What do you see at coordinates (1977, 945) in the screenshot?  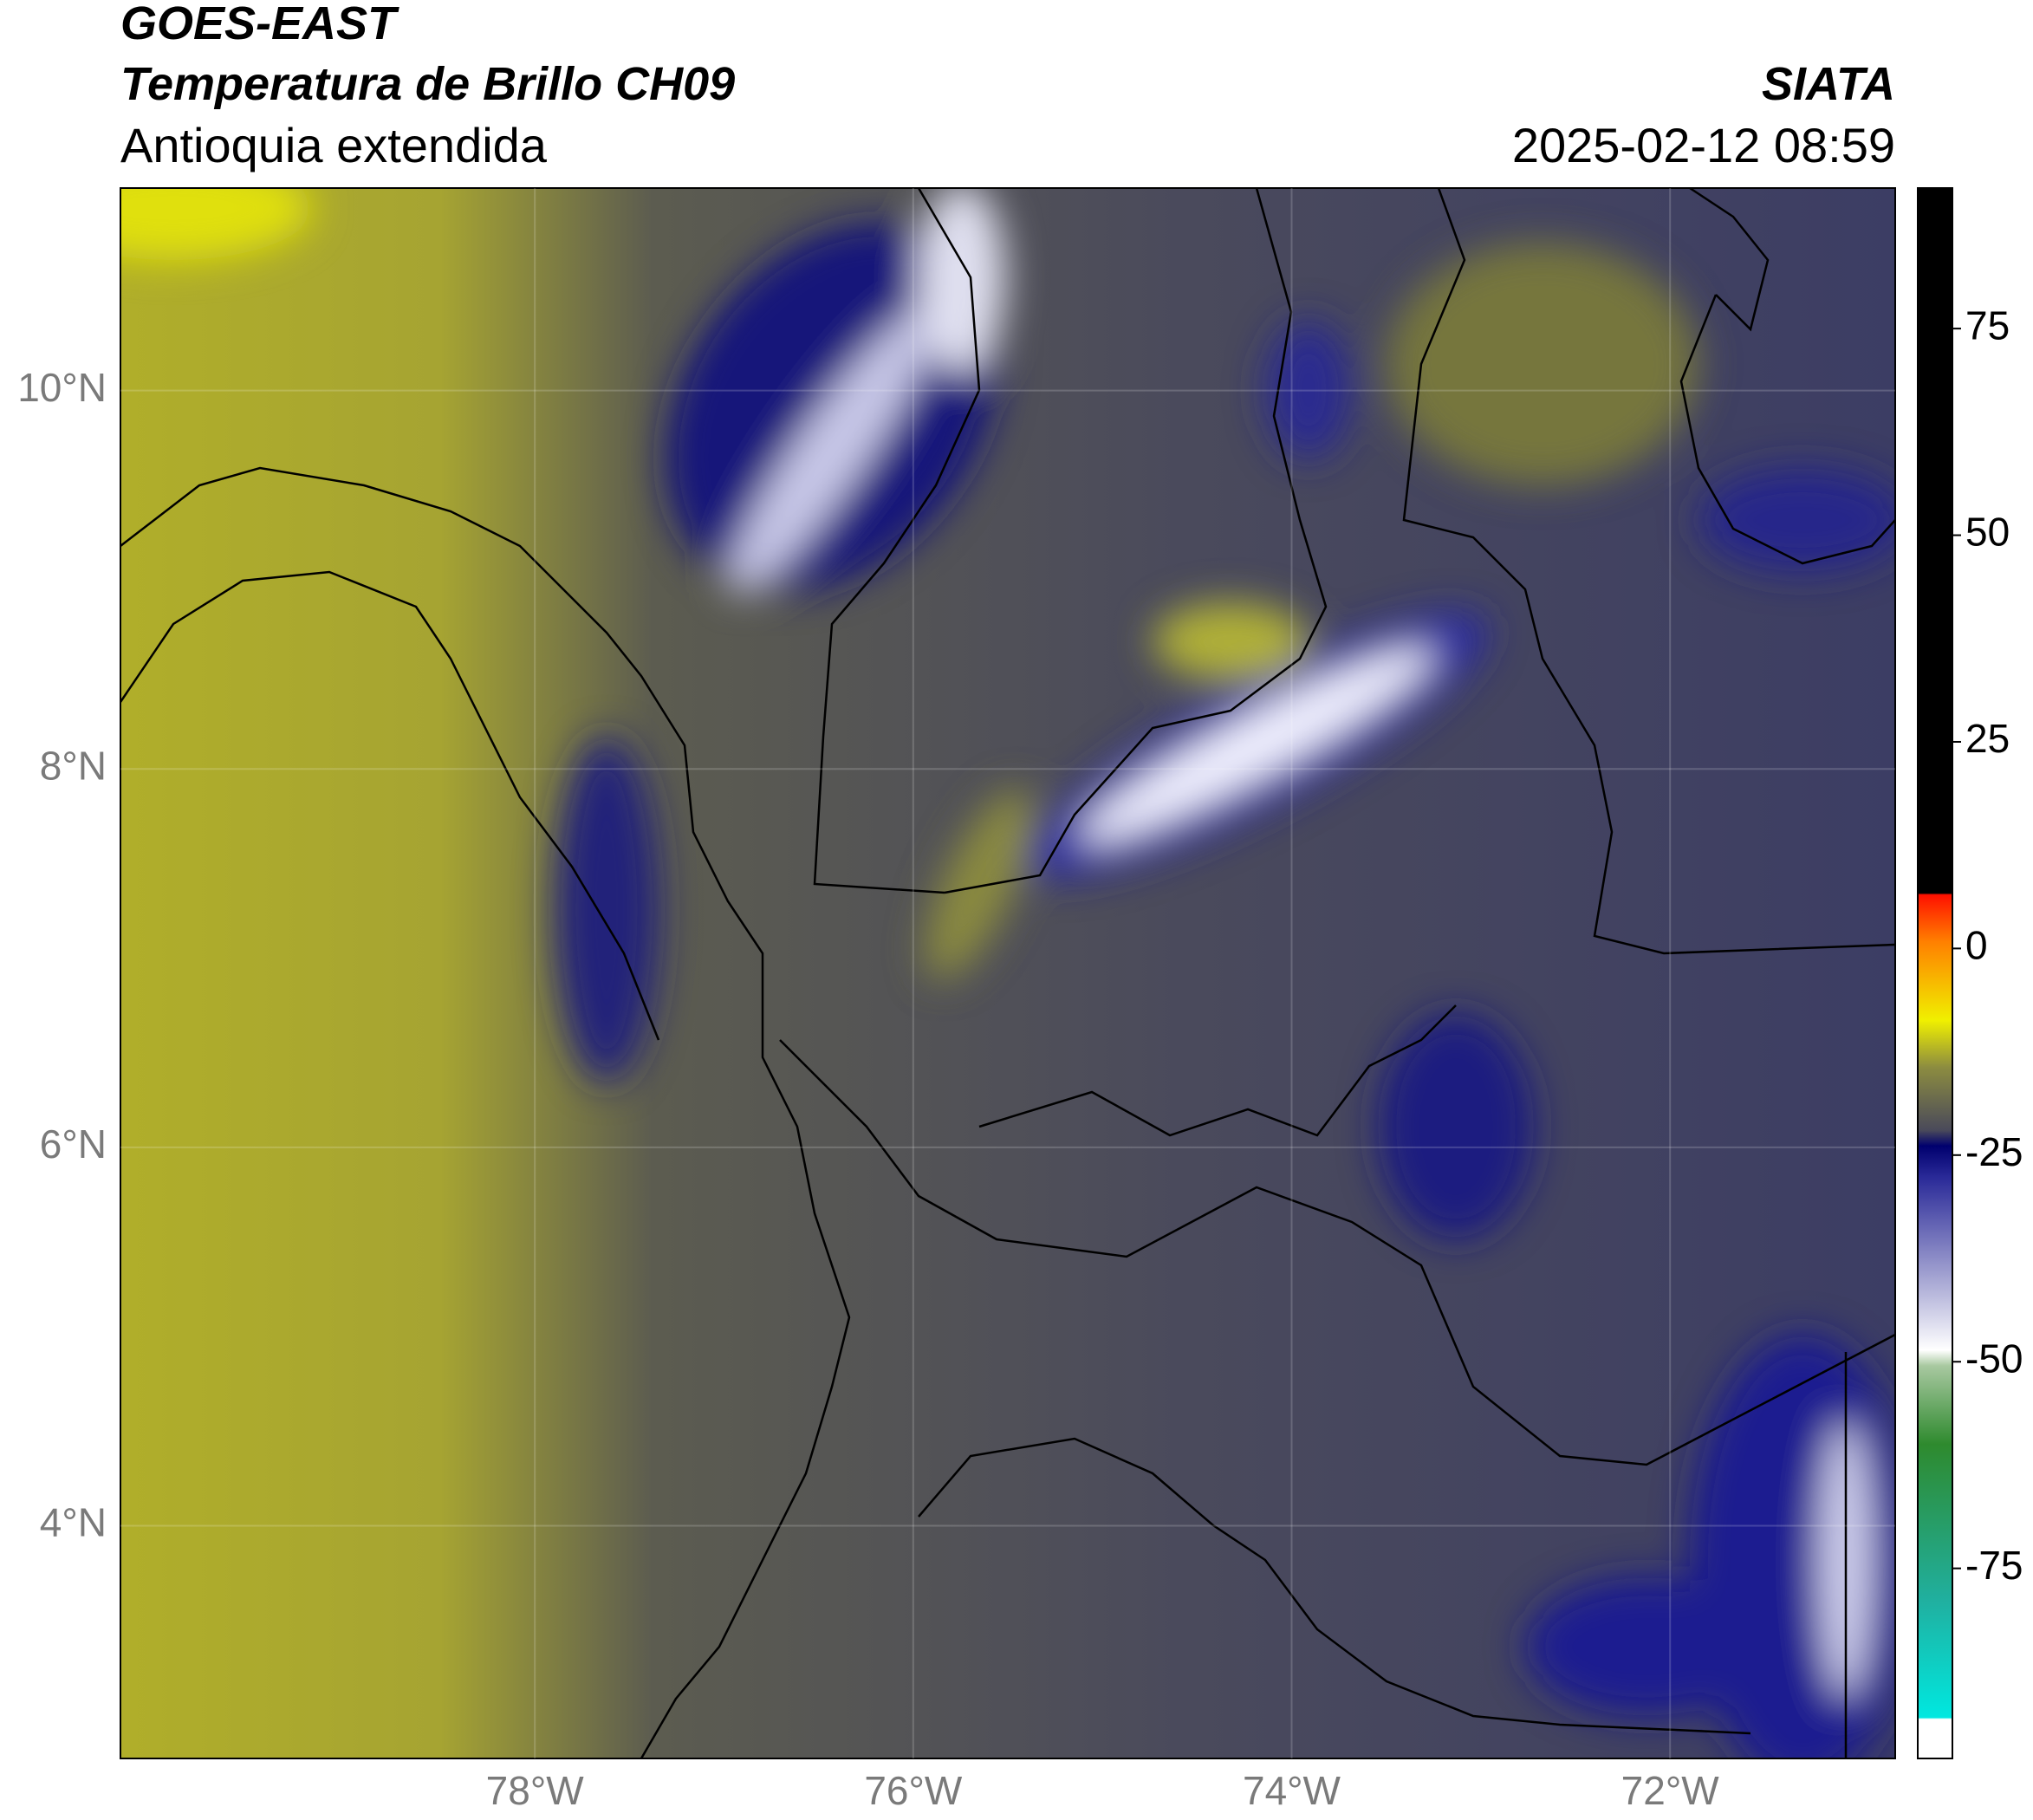 I see `colorbar-tick-label: 0` at bounding box center [1977, 945].